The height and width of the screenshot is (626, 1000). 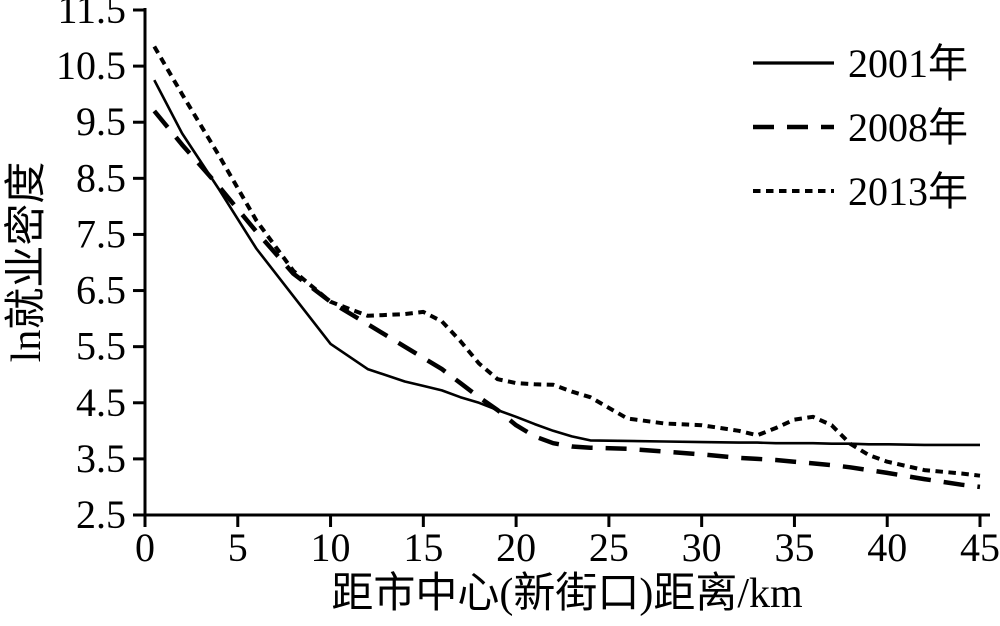 What do you see at coordinates (101, 514) in the screenshot?
I see `y-tick-label: 2.5` at bounding box center [101, 514].